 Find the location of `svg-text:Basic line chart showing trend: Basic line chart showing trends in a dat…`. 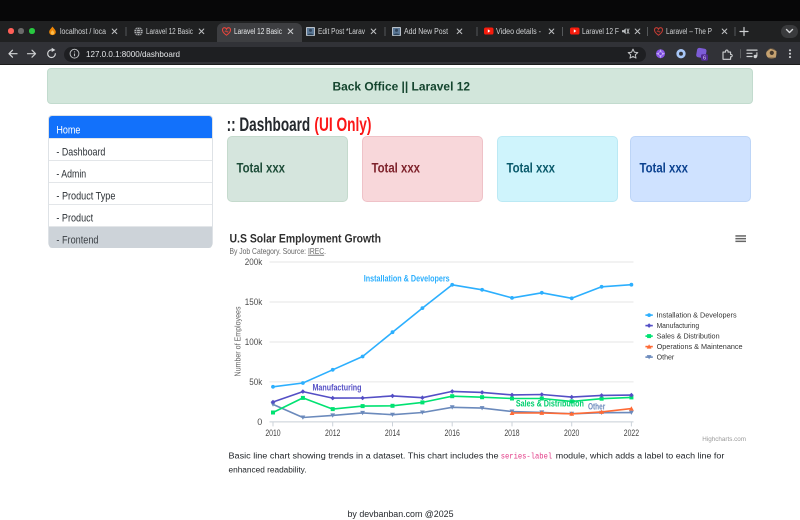

svg-text:Basic line chart showing trend: Basic line chart showing trends in a dat… is located at coordinates (364, 455).